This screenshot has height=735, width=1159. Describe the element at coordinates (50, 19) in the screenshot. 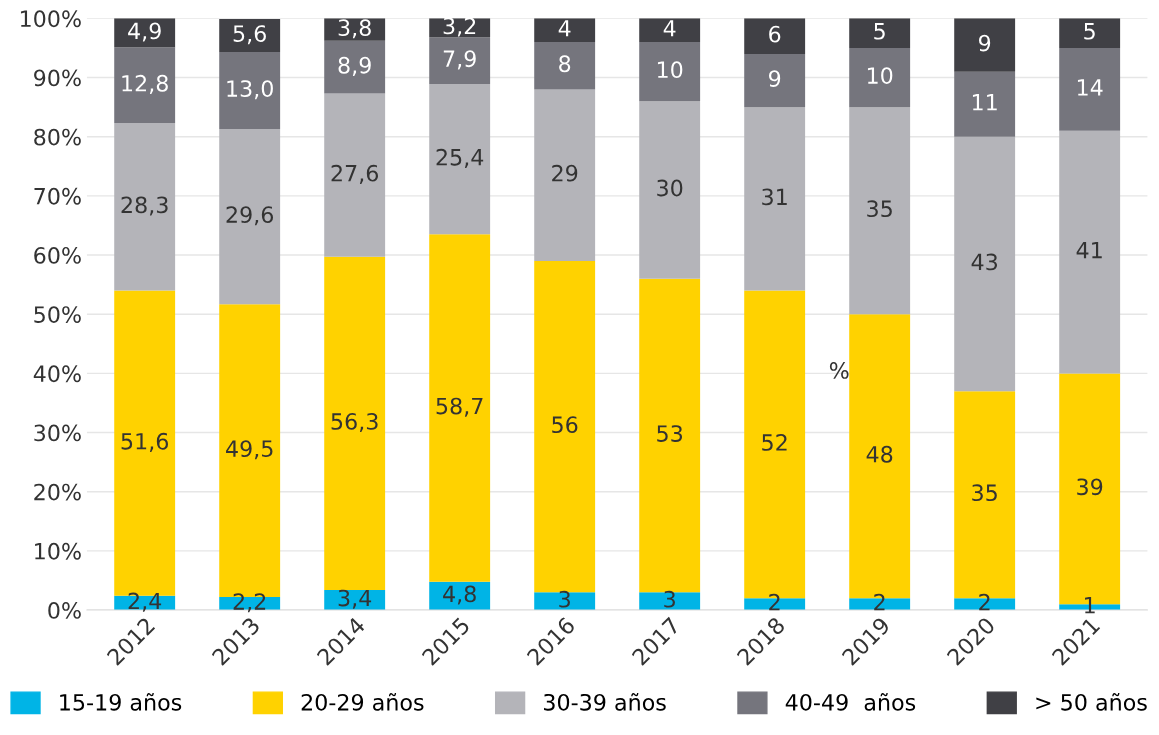

I see `y-tick-label: 100%` at that location.